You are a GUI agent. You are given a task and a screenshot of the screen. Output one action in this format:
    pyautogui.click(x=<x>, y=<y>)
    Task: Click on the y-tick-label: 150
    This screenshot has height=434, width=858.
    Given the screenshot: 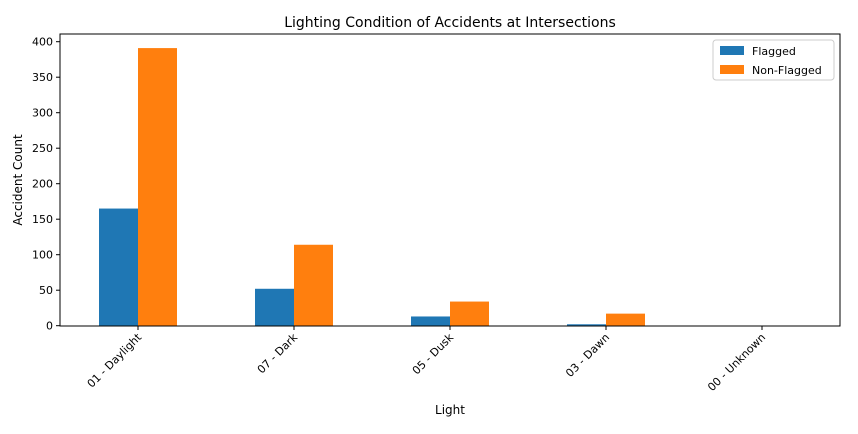 What is the action you would take?
    pyautogui.click(x=42, y=219)
    